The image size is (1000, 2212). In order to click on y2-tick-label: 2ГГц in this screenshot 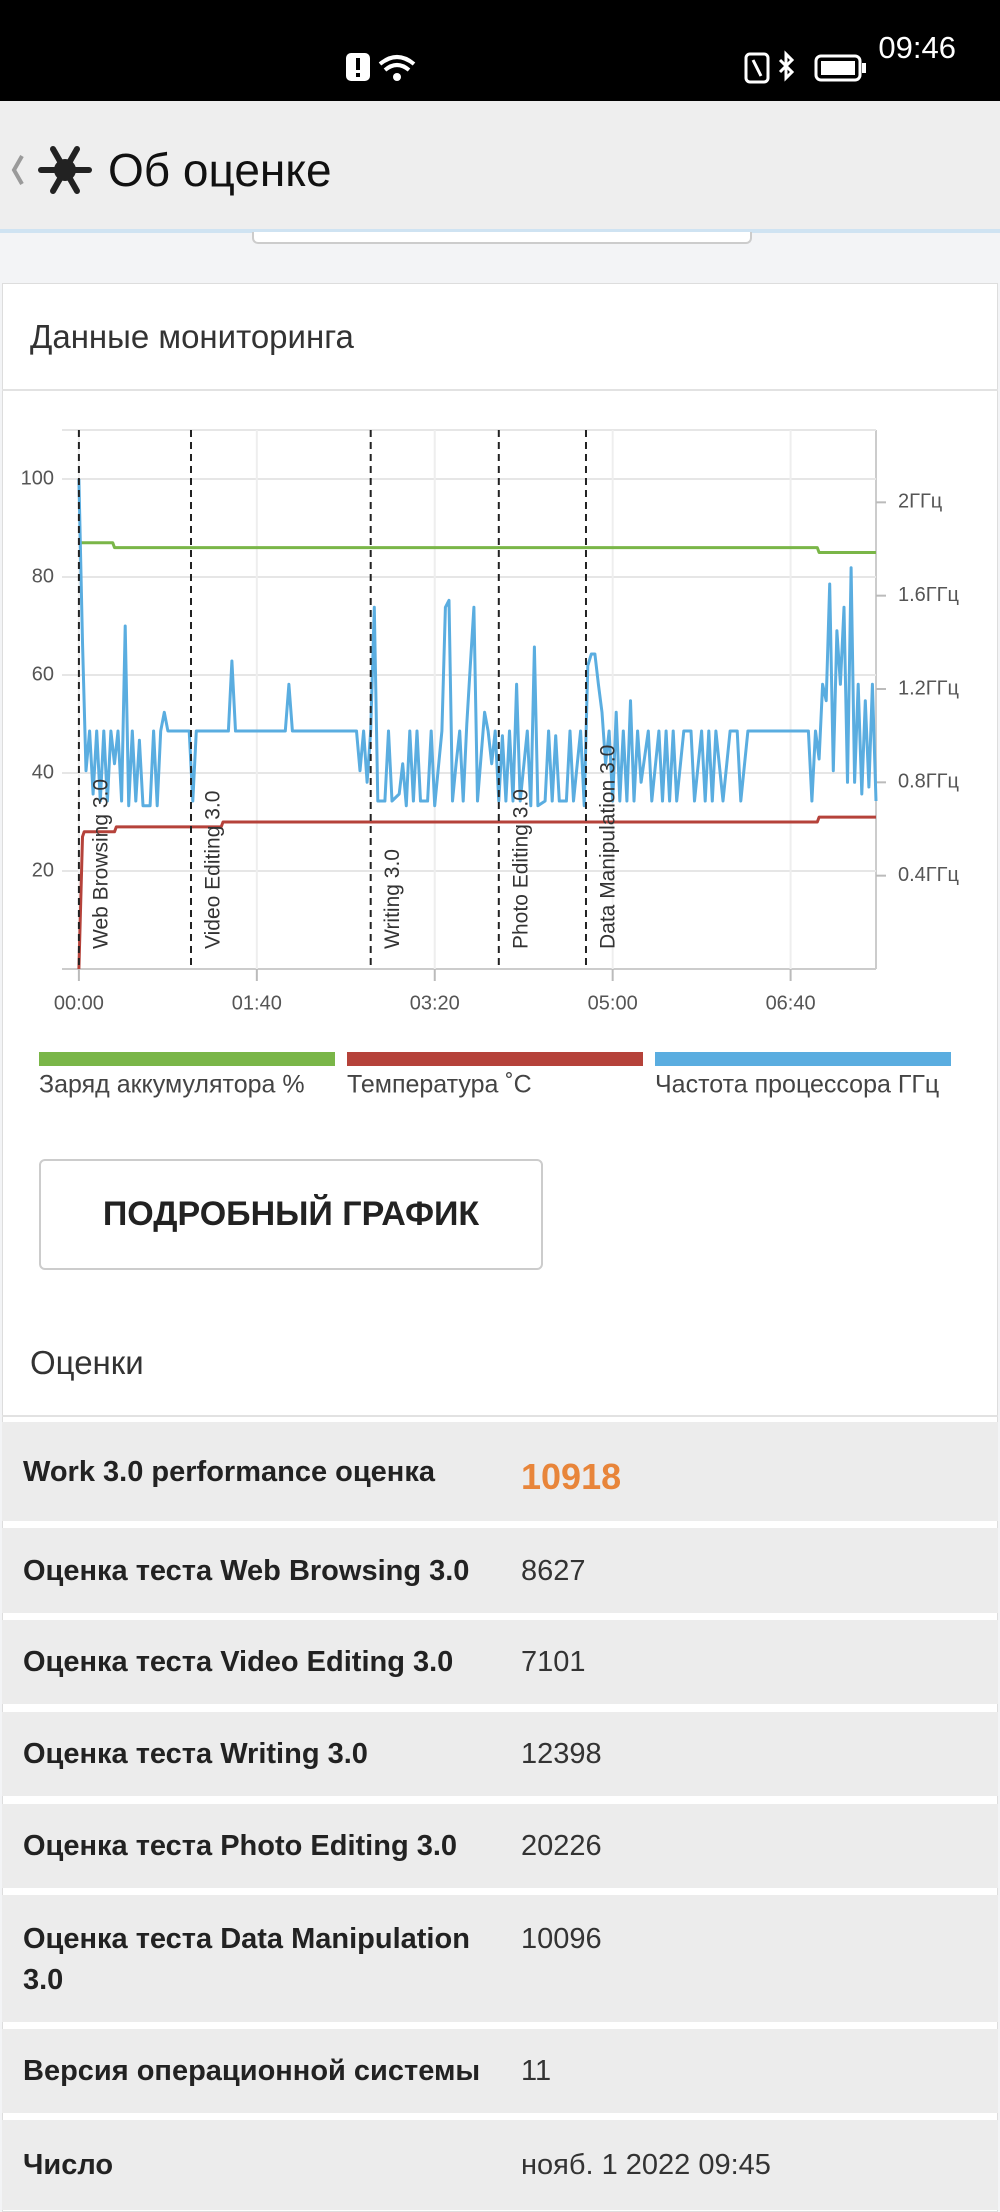, I will do `click(920, 502)`.